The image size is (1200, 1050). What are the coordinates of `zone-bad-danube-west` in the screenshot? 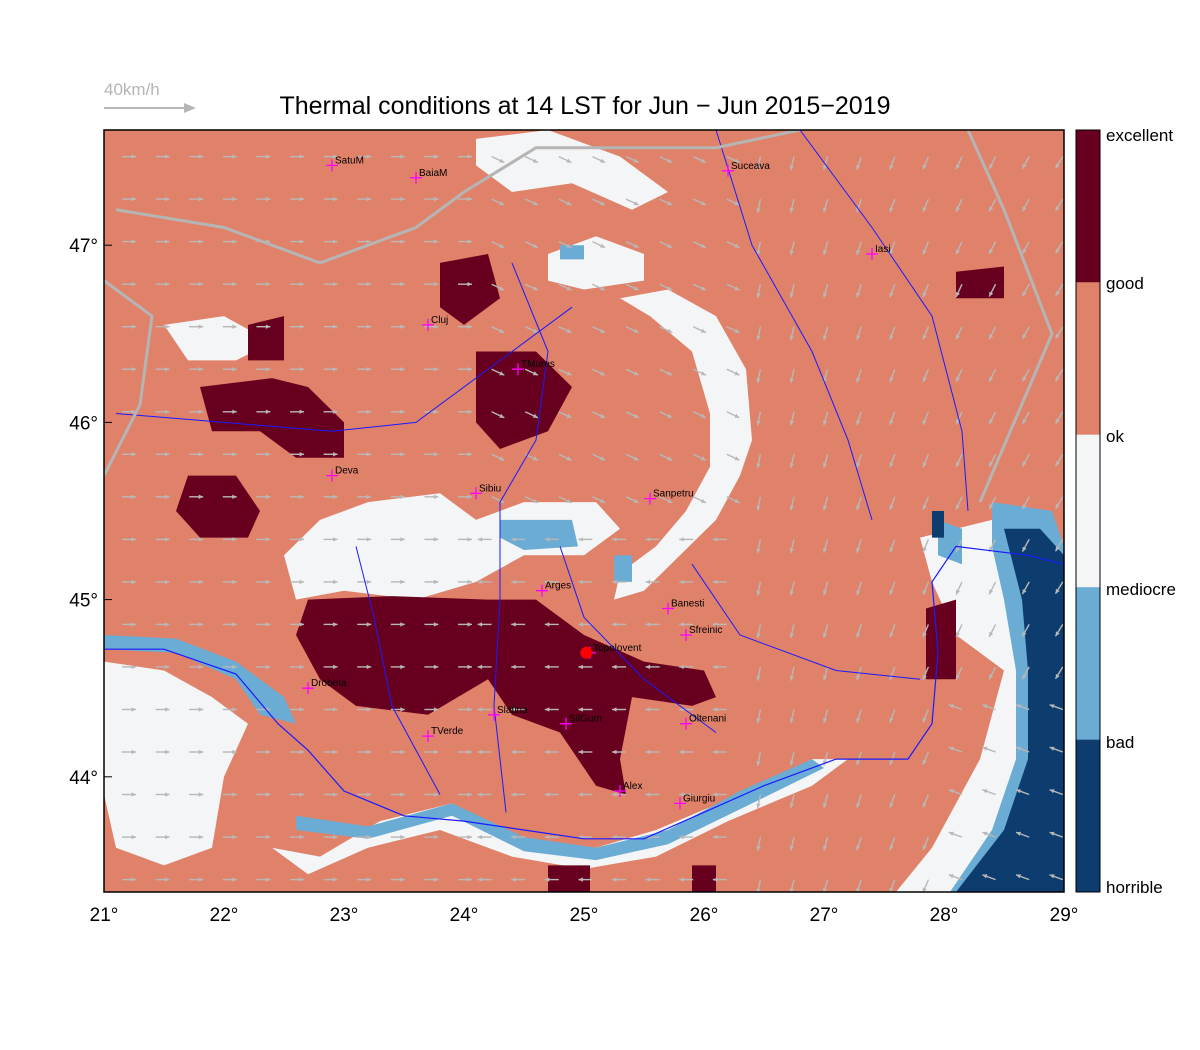 It's located at (200, 679).